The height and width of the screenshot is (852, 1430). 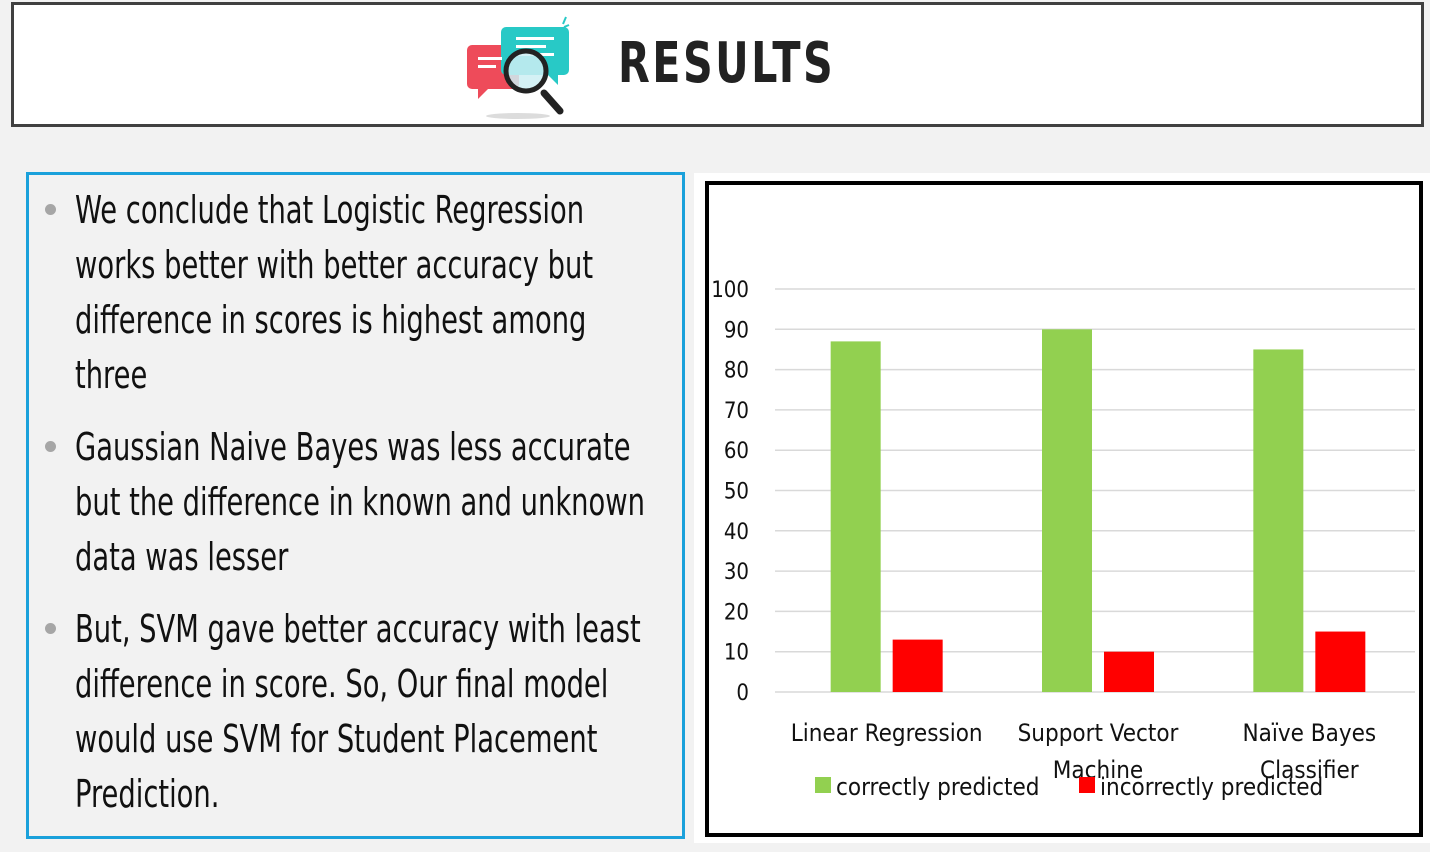 I want to click on x-category-label: Classifier, so click(x=1309, y=770).